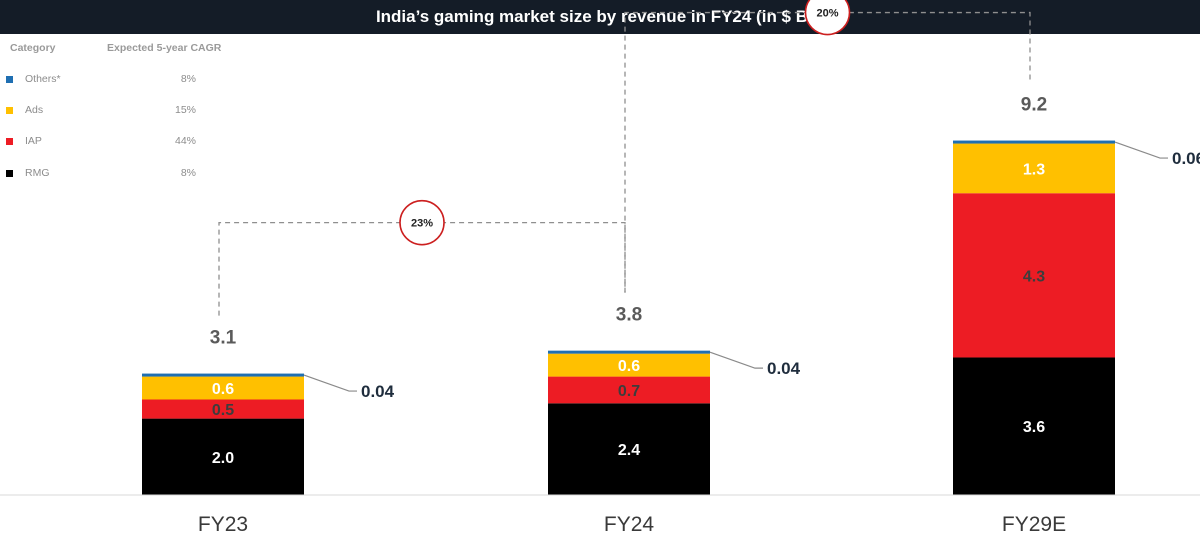  I want to click on leader-line-others-fy23, so click(330, 383).